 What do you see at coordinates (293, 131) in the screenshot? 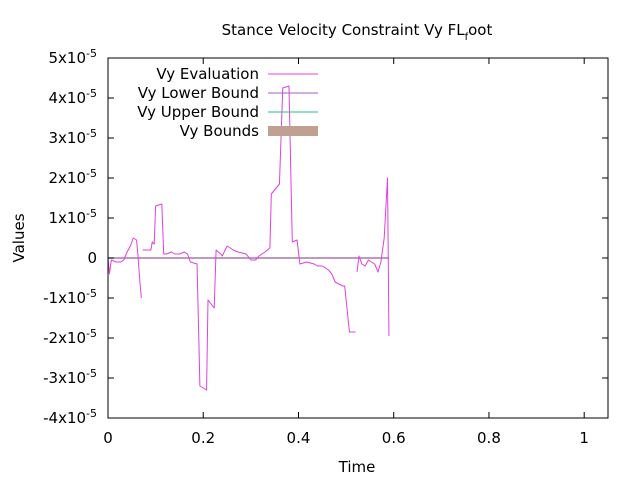
I see `legend-swatch-vy-bounds` at bounding box center [293, 131].